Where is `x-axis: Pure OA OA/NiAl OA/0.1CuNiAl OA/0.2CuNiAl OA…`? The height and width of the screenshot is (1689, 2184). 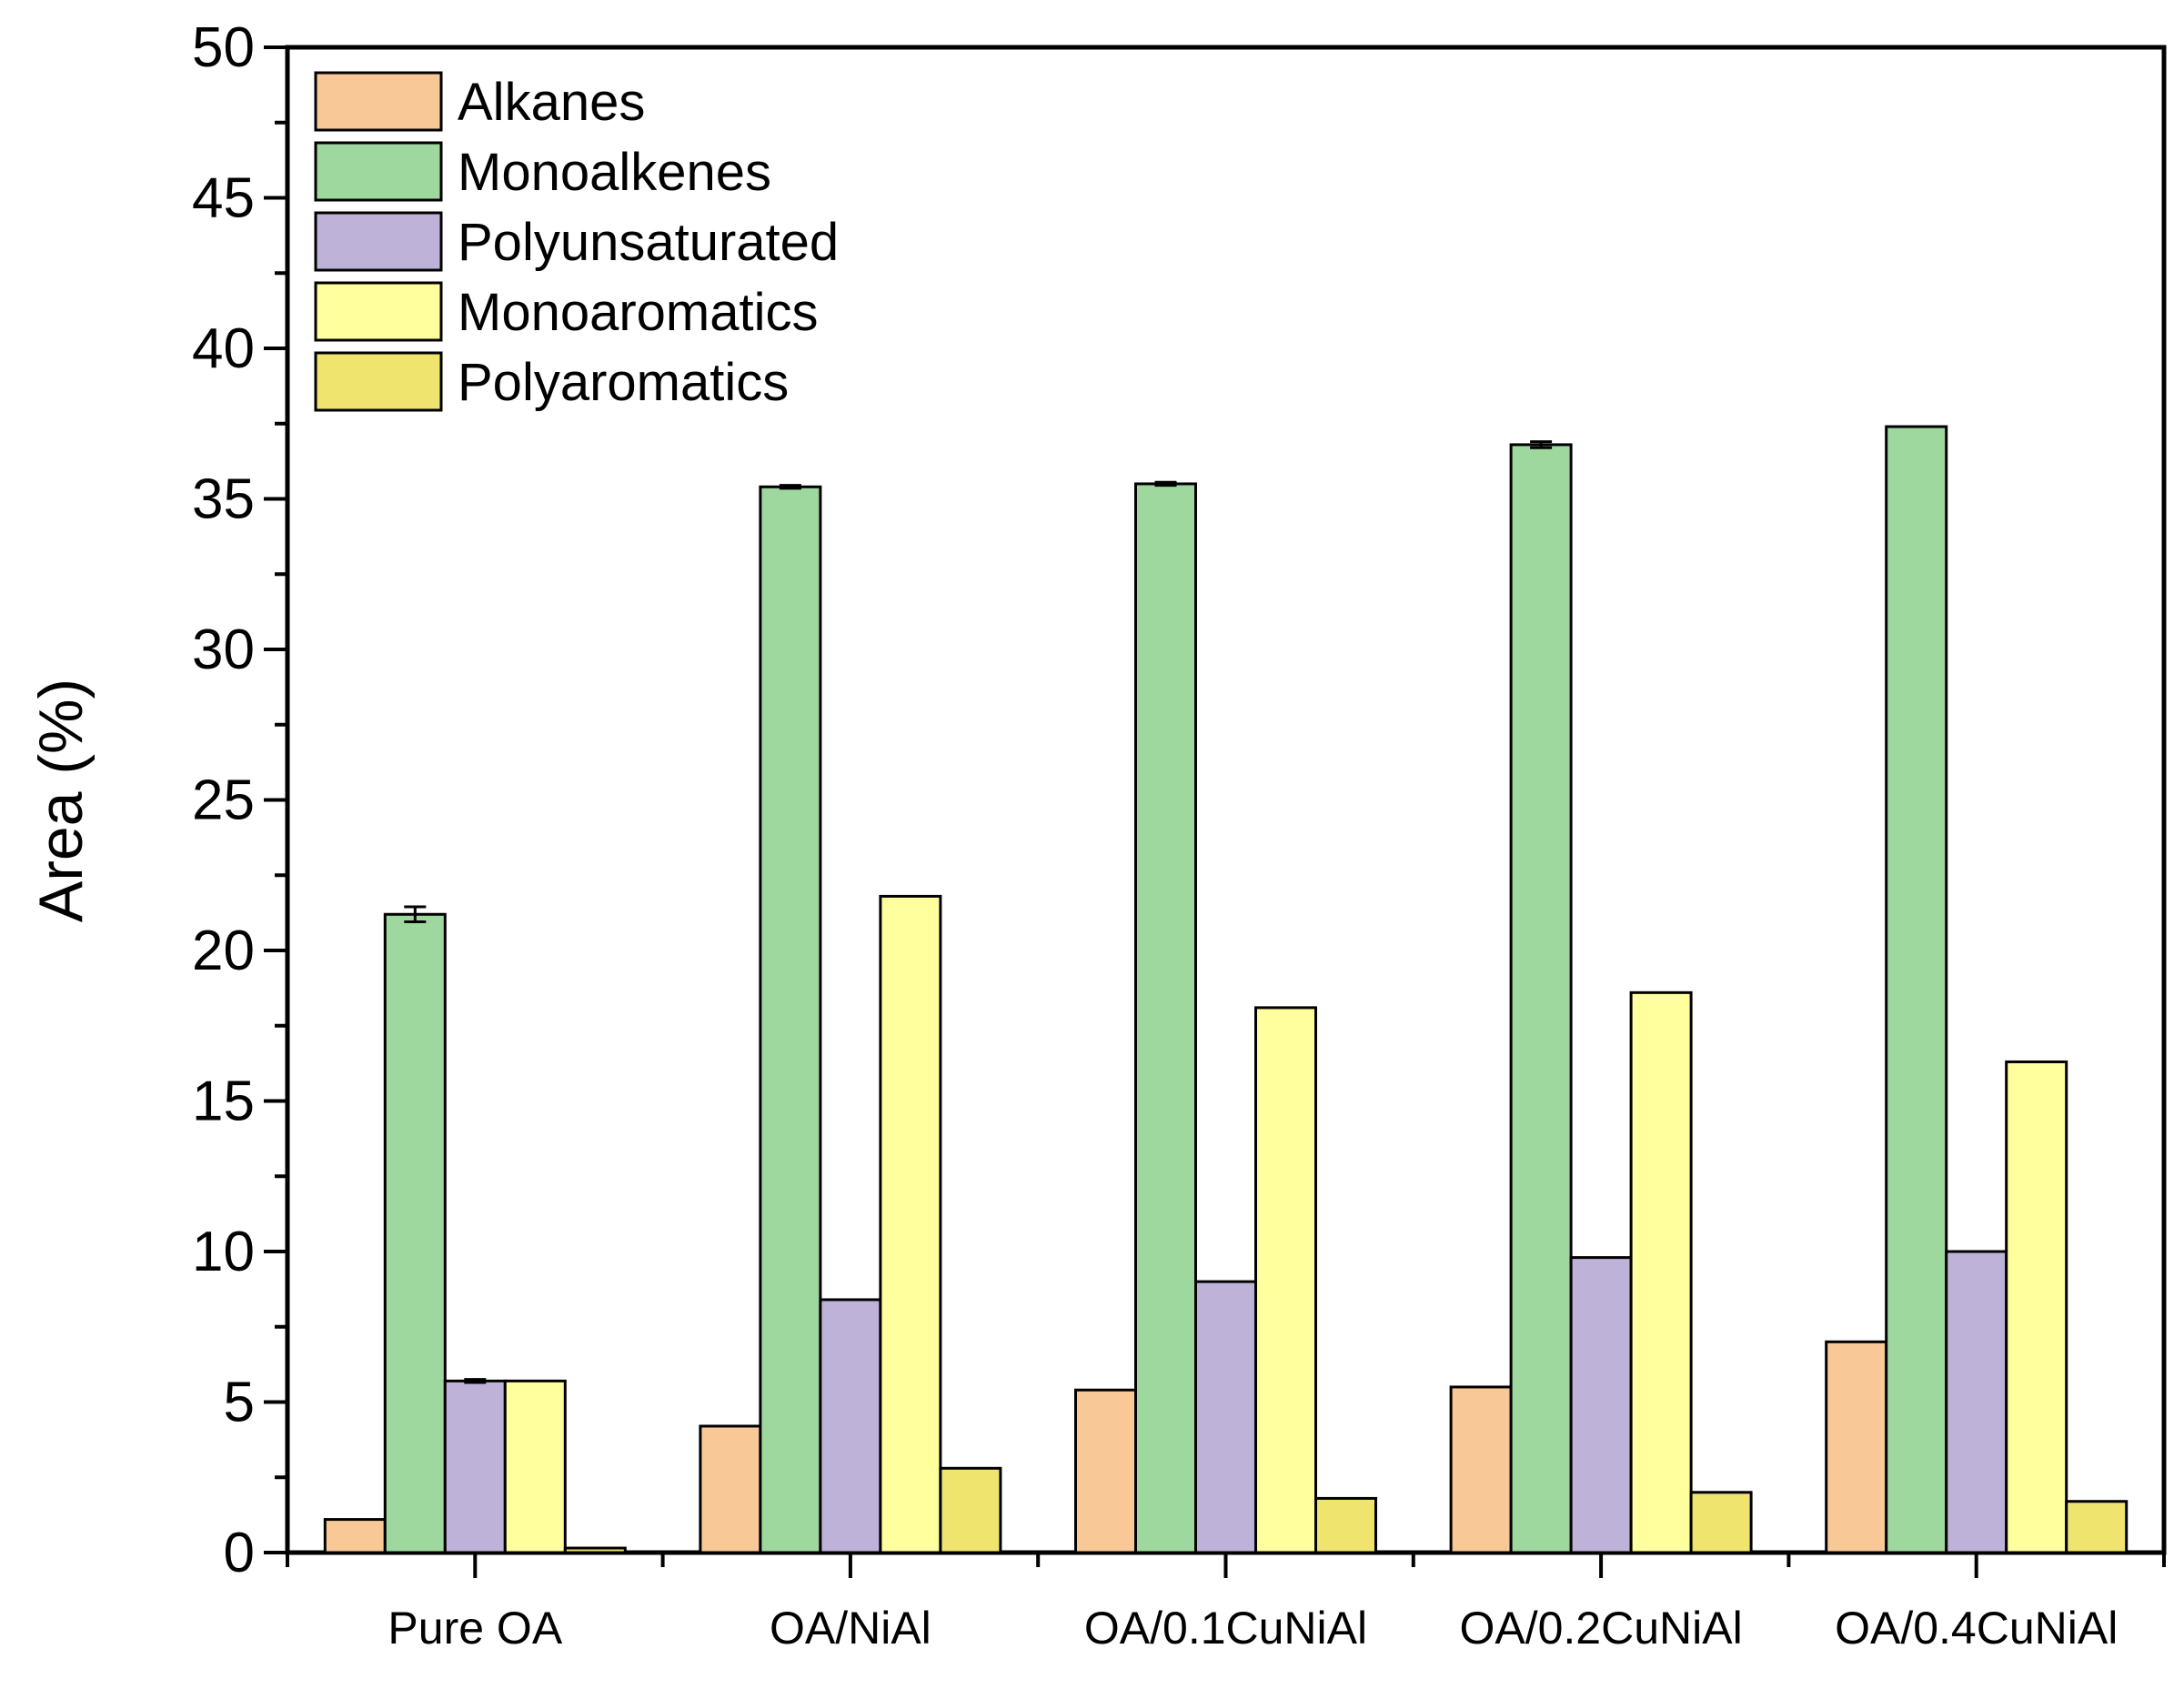 x-axis: Pure OA OA/NiAl OA/0.1CuNiAl OA/0.2CuNiAl OA… is located at coordinates (1226, 1603).